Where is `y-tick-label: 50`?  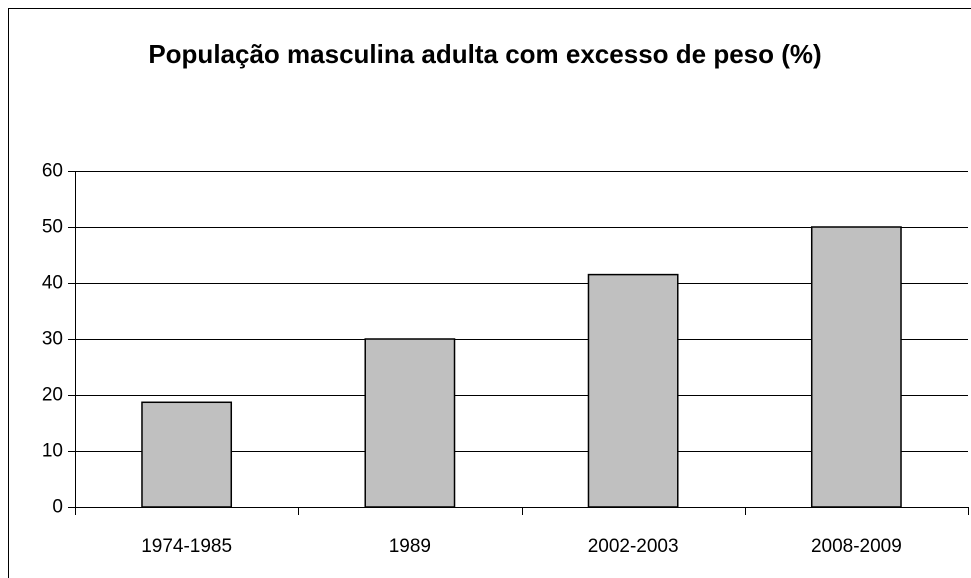
y-tick-label: 50 is located at coordinates (52, 227).